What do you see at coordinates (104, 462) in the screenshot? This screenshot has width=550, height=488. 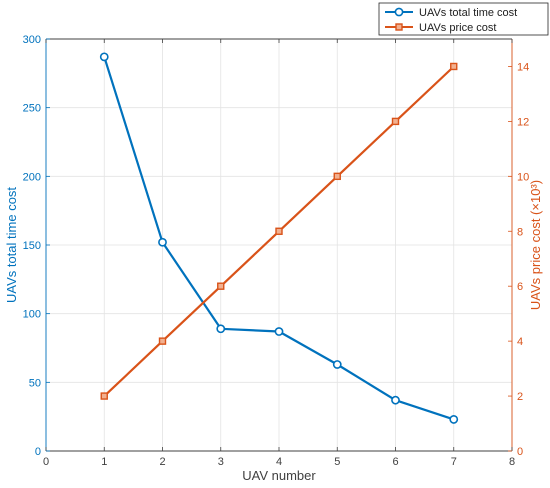 I see `x-tick-label: 1` at bounding box center [104, 462].